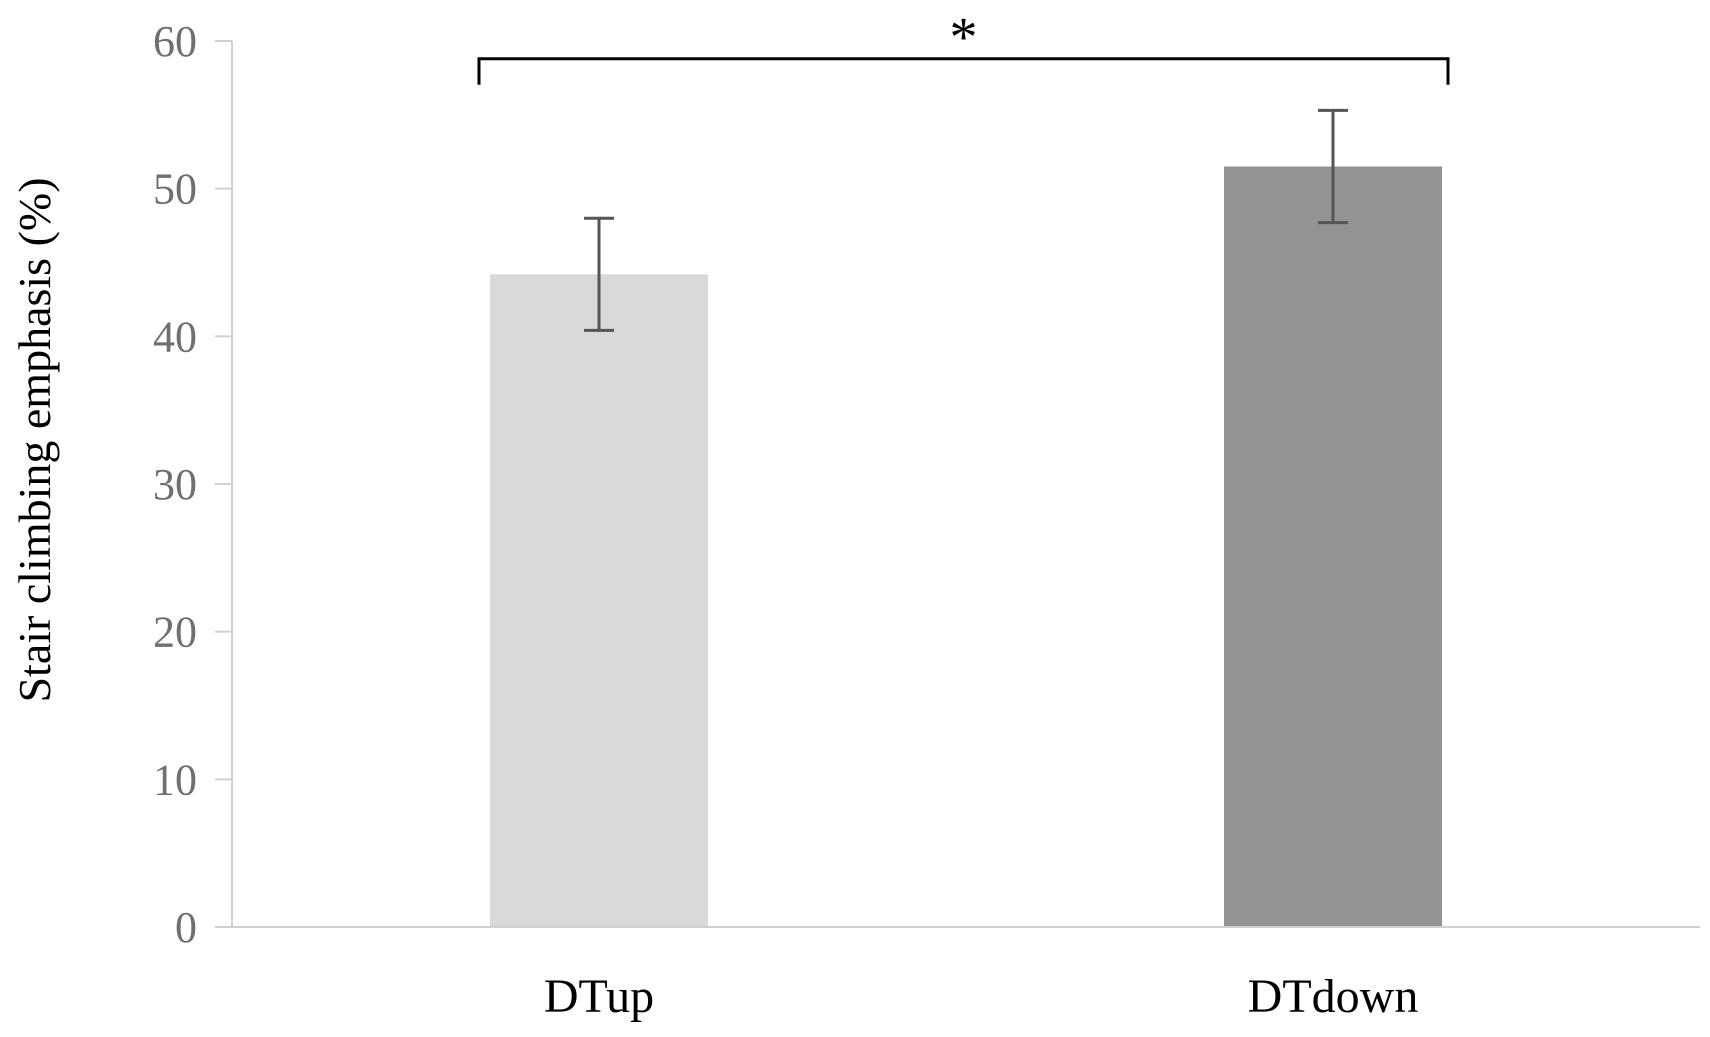 This screenshot has height=1037, width=1710. I want to click on y-tick-label: 40, so click(175, 336).